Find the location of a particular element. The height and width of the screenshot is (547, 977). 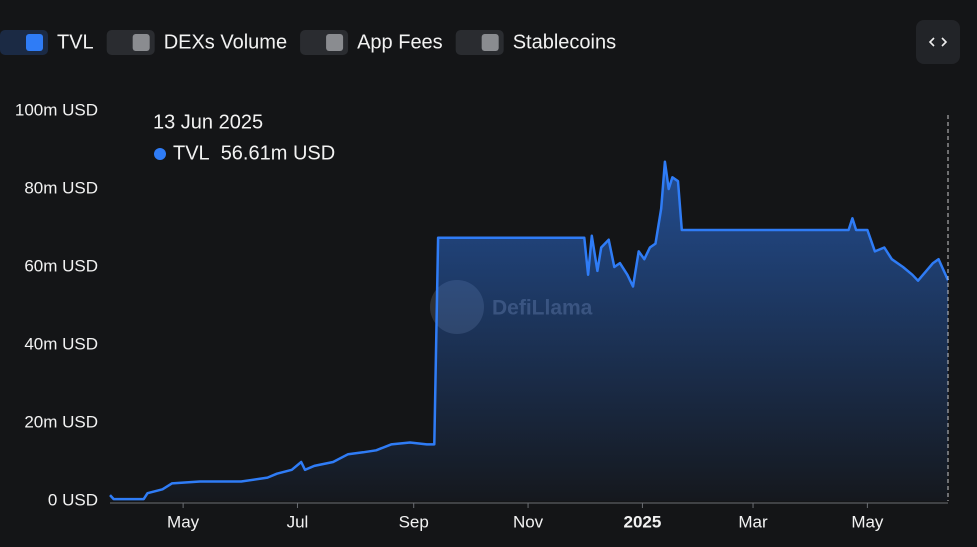

x-tick-label: 2025 is located at coordinates (643, 521).